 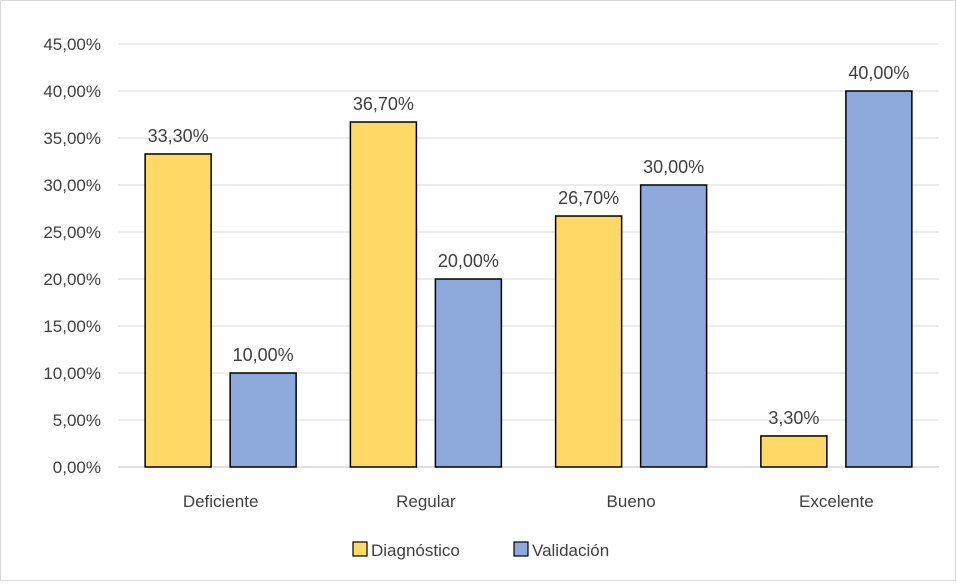 I want to click on data-label: 30,00%, so click(x=673, y=167).